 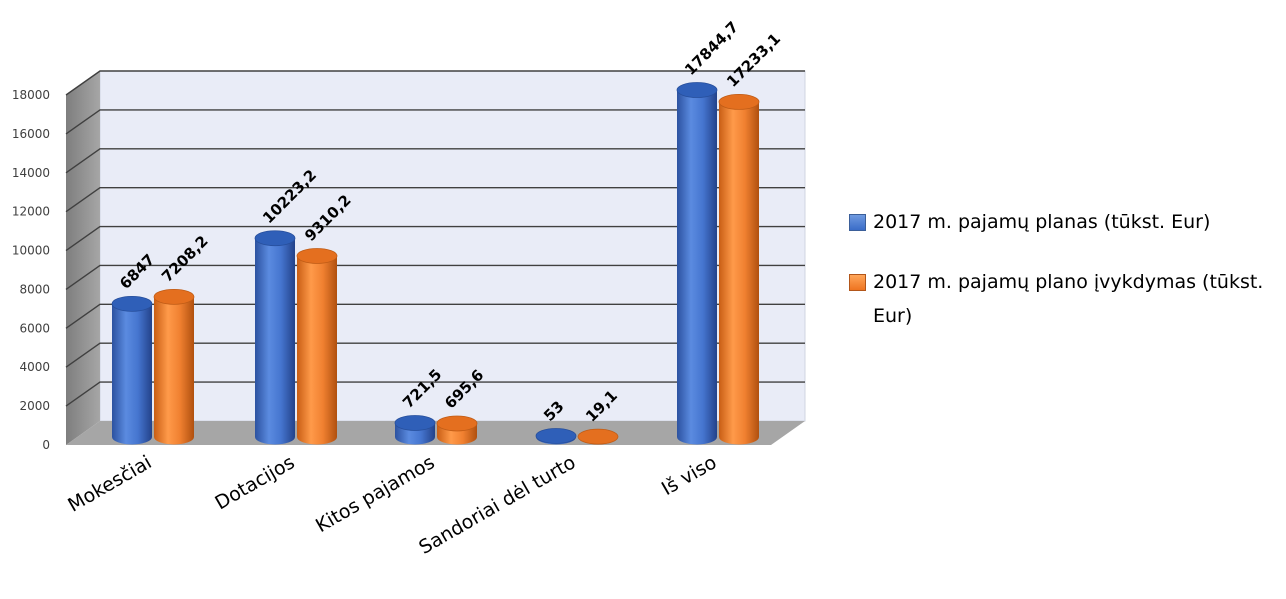 What do you see at coordinates (83, 258) in the screenshot?
I see `side-wall` at bounding box center [83, 258].